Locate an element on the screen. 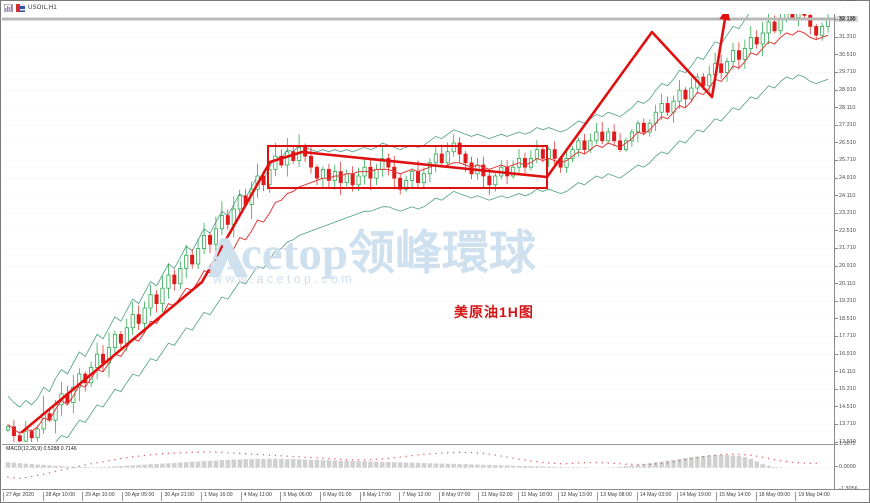  price-tick: 13.710 is located at coordinates (845, 424).